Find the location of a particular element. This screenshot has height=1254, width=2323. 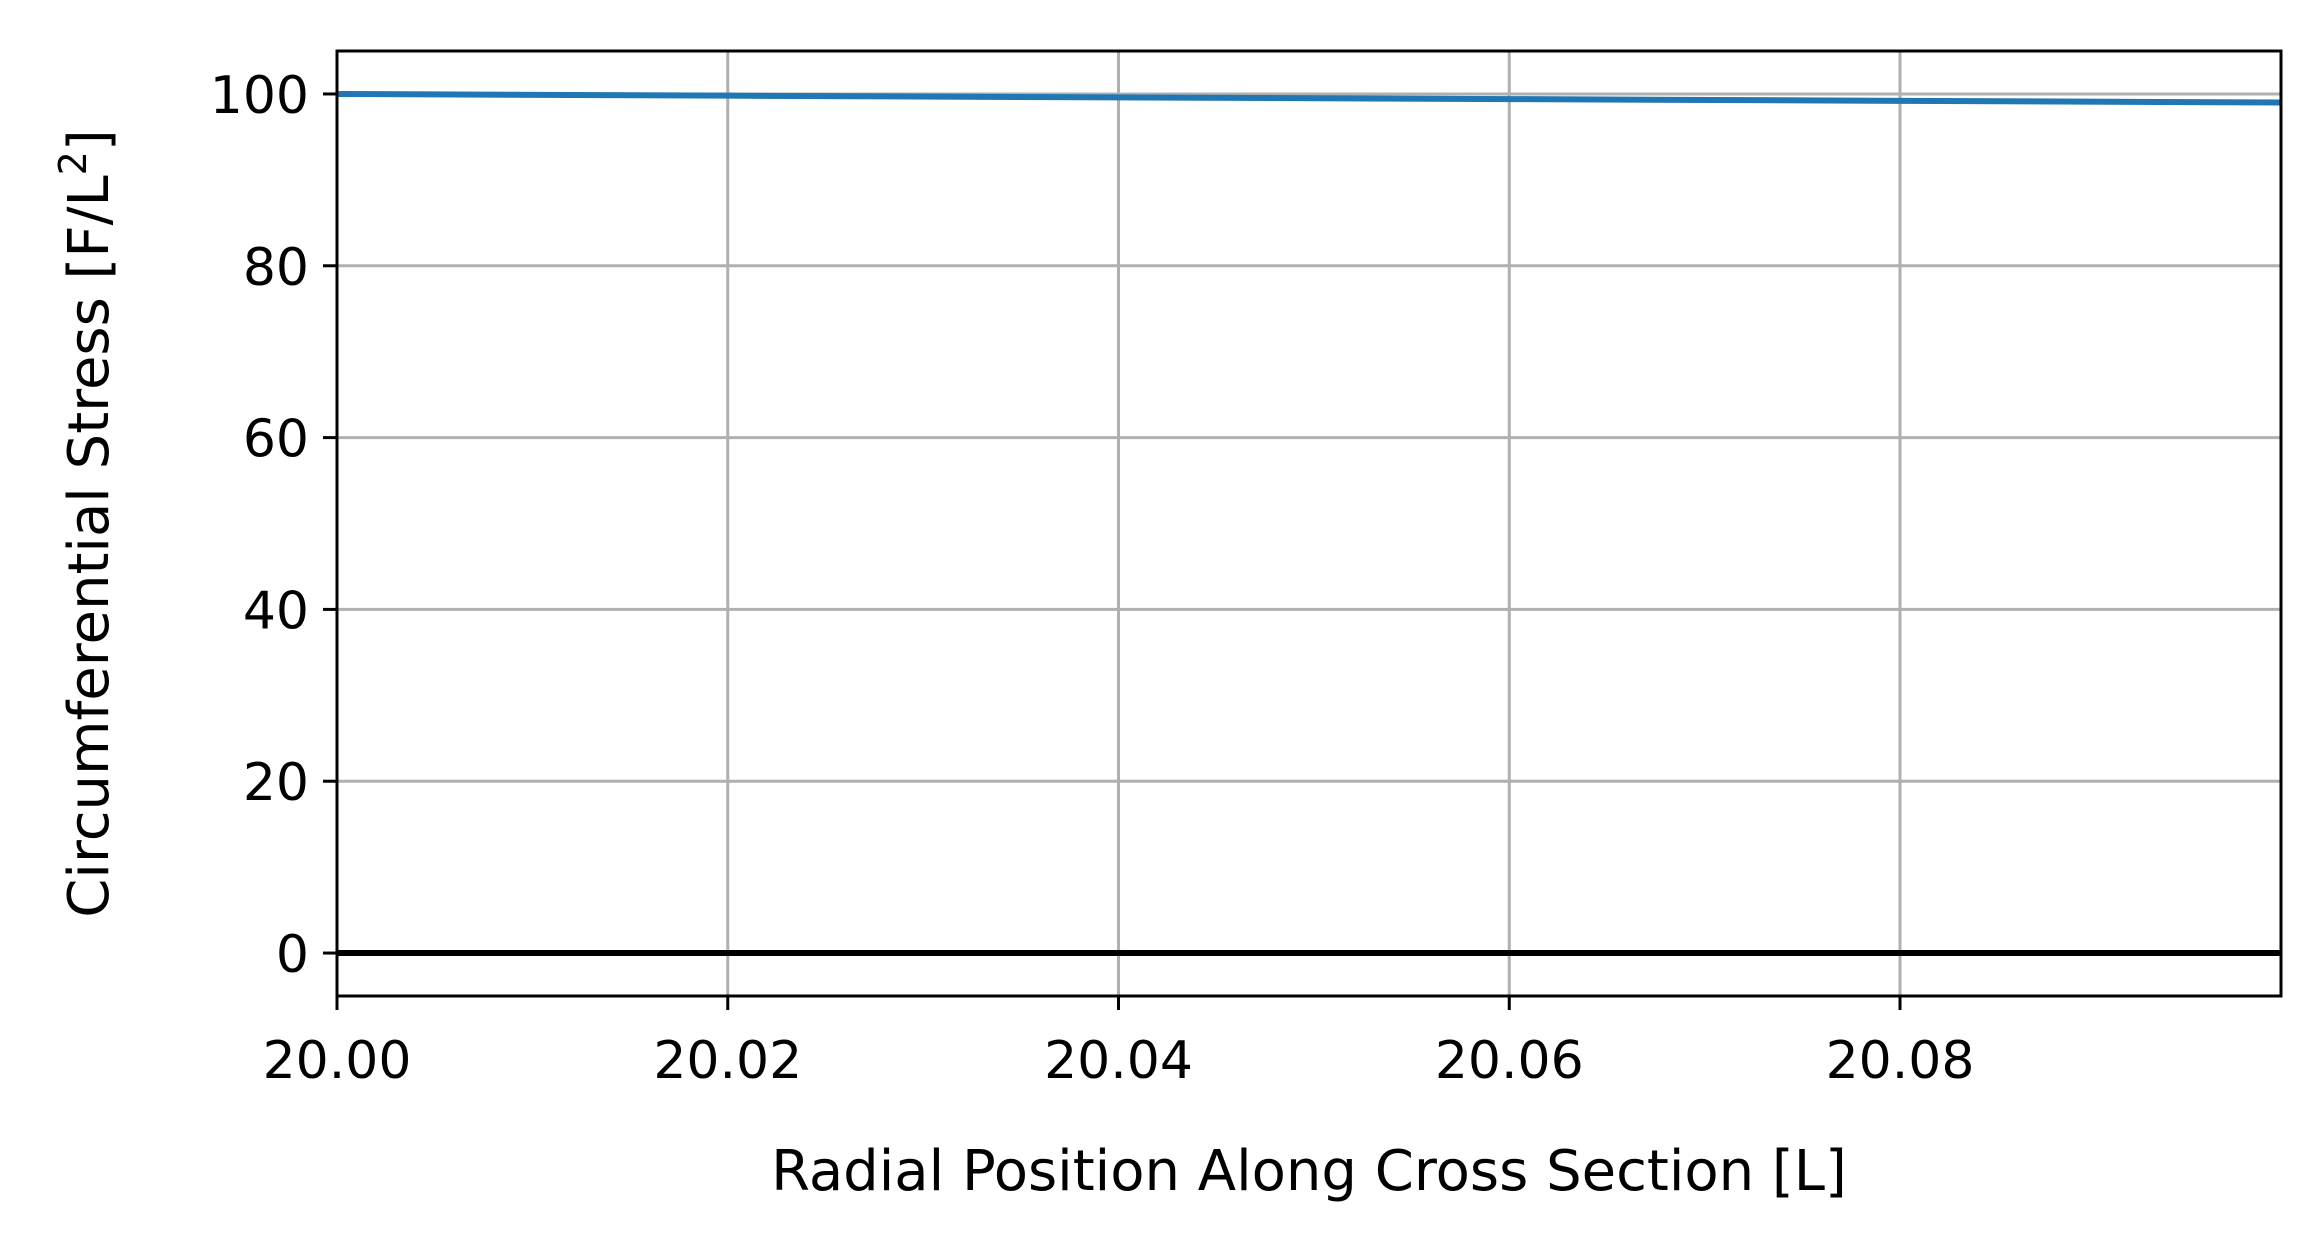

y-tick-label: 60 is located at coordinates (276, 440).